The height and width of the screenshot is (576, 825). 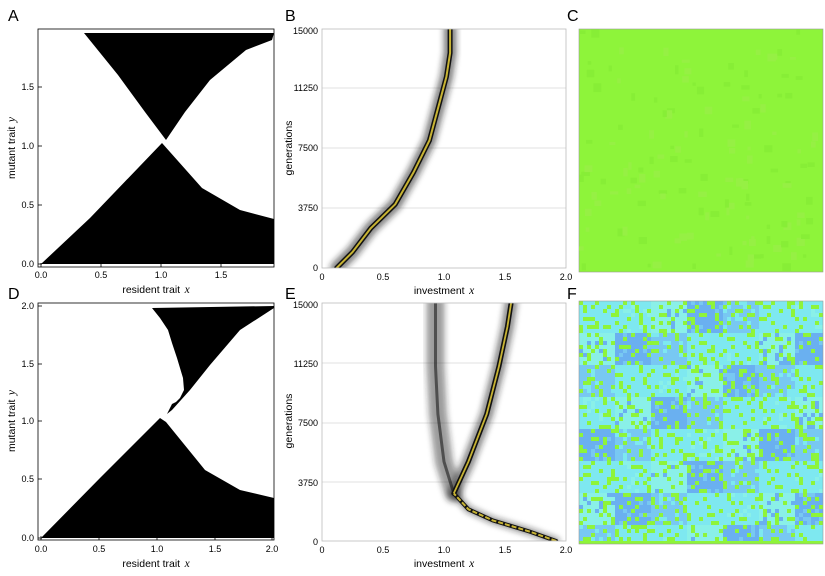 I want to click on plot-frame, so click(x=444, y=148).